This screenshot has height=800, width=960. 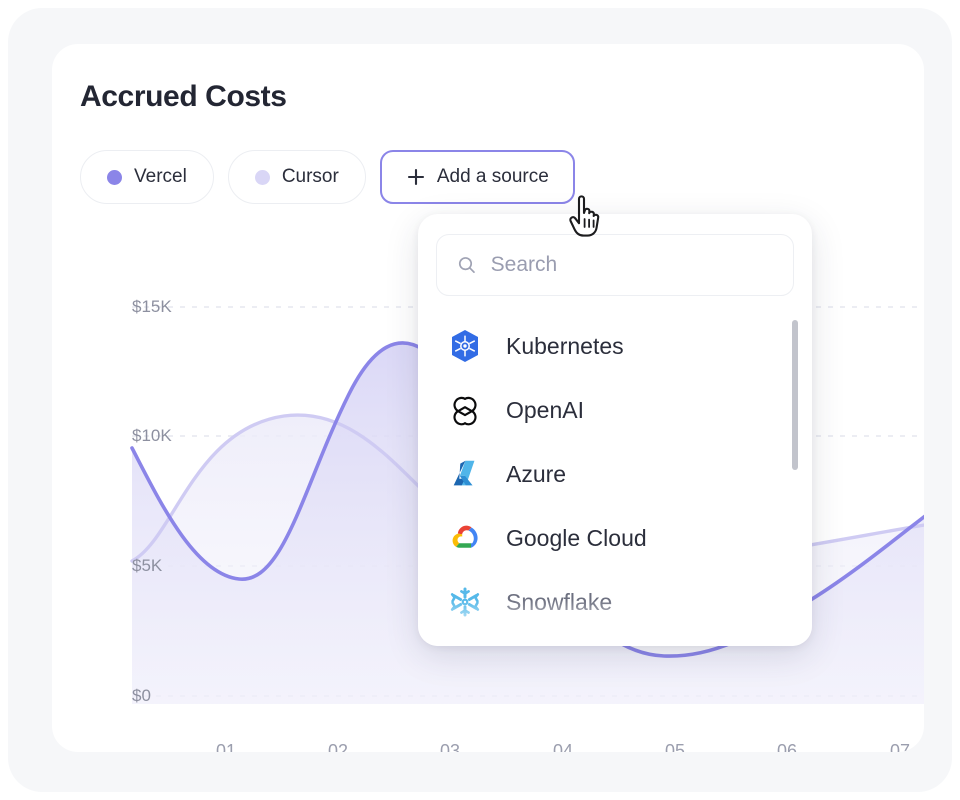 What do you see at coordinates (465, 474) in the screenshot?
I see `azure-icon` at bounding box center [465, 474].